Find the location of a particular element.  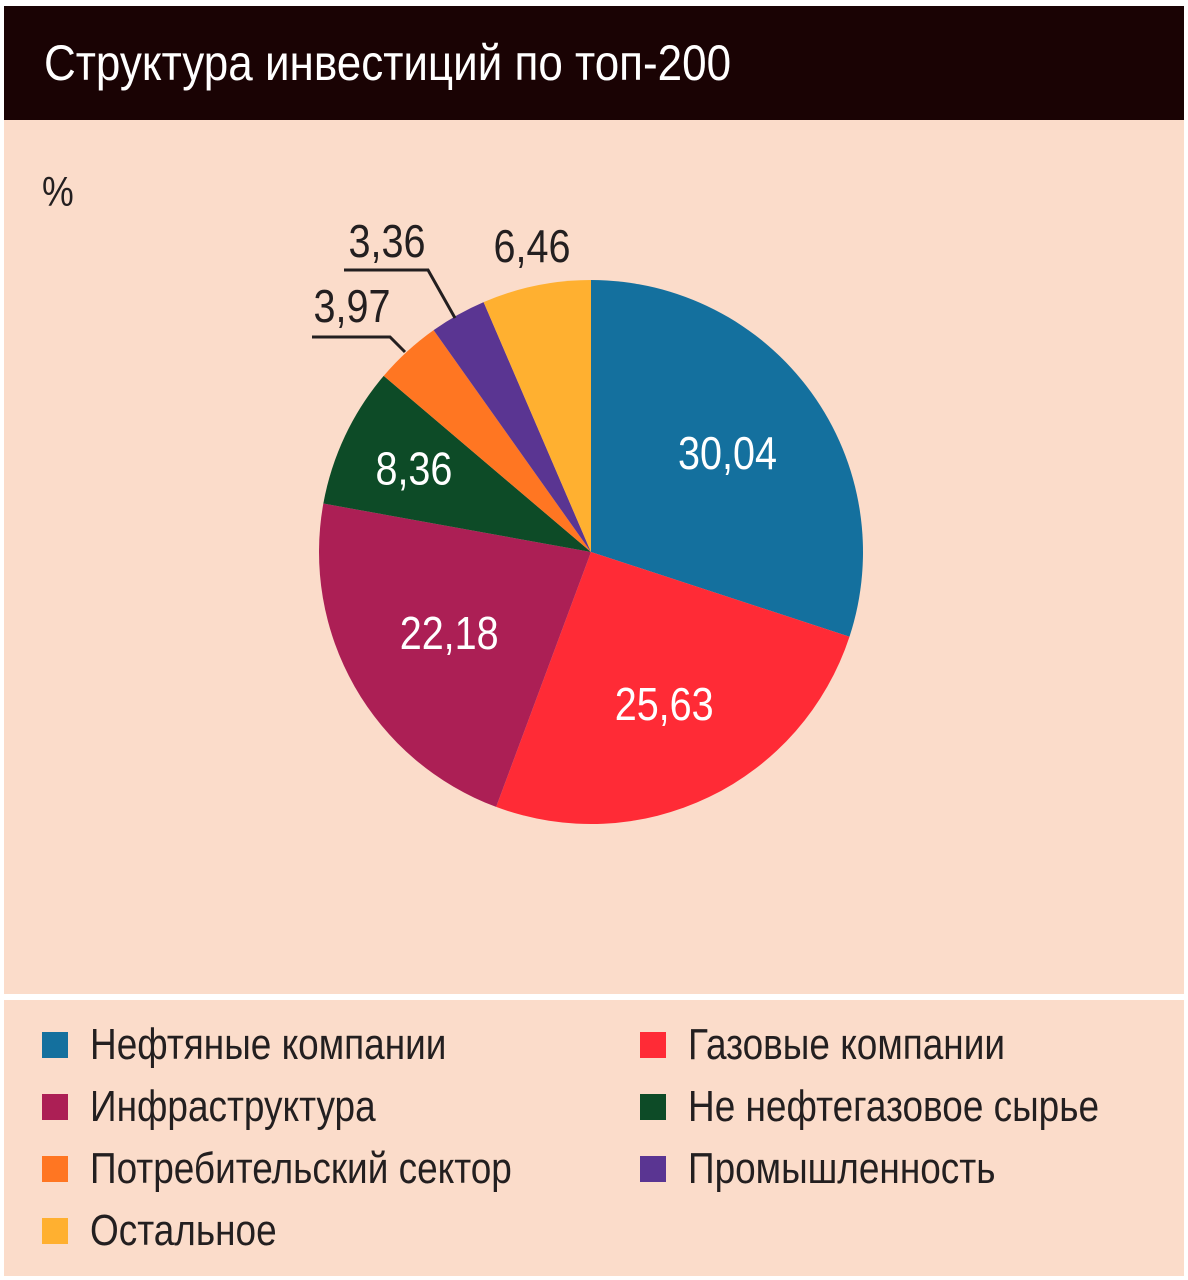

legend-item-other: Остальное is located at coordinates (177, 1230).